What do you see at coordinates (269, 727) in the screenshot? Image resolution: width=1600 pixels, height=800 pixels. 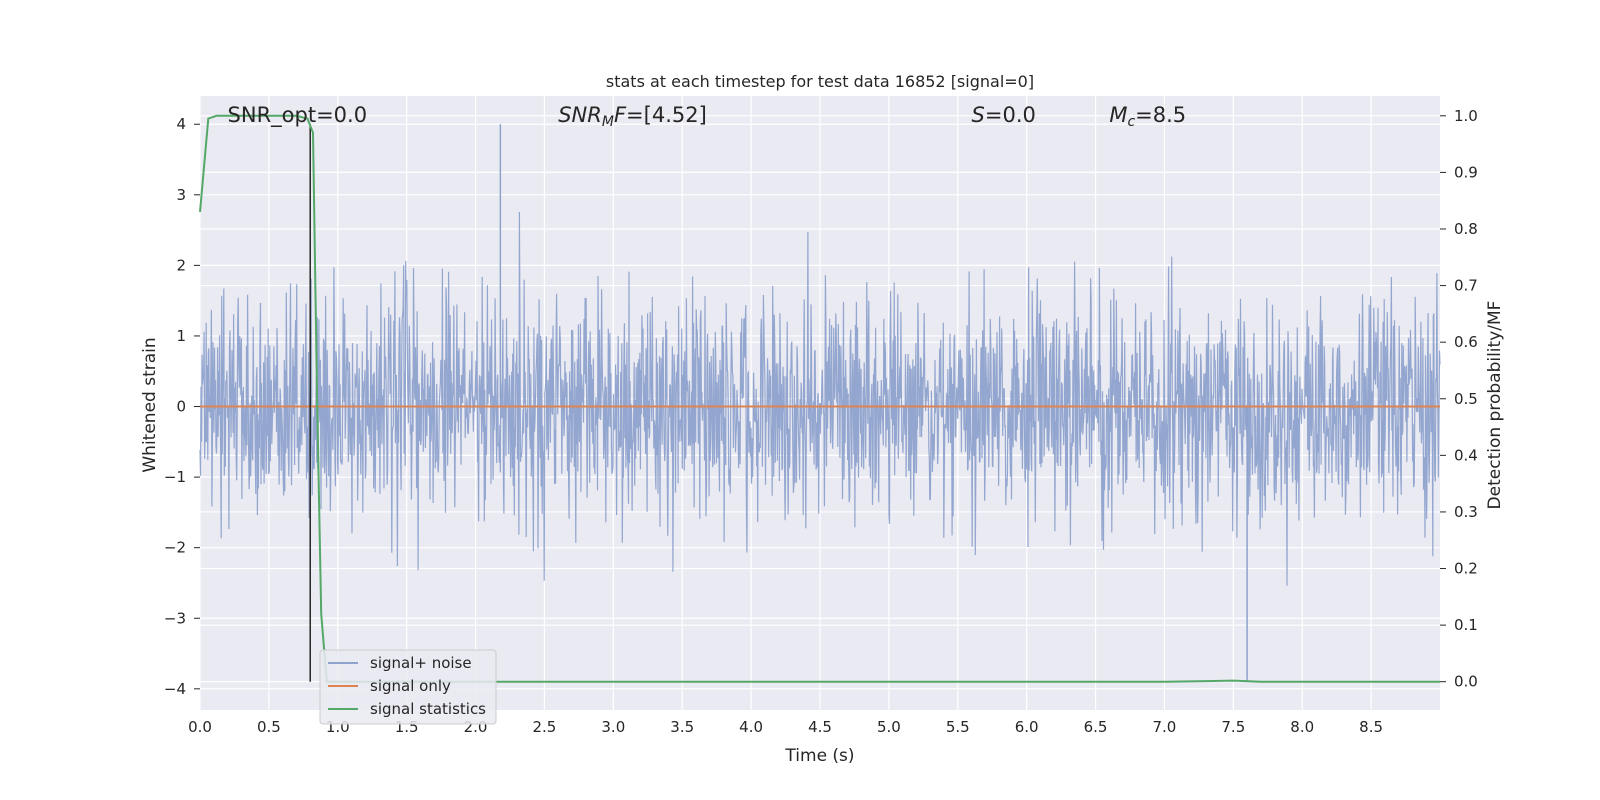 I see `x-tick-label: 0.5` at bounding box center [269, 727].